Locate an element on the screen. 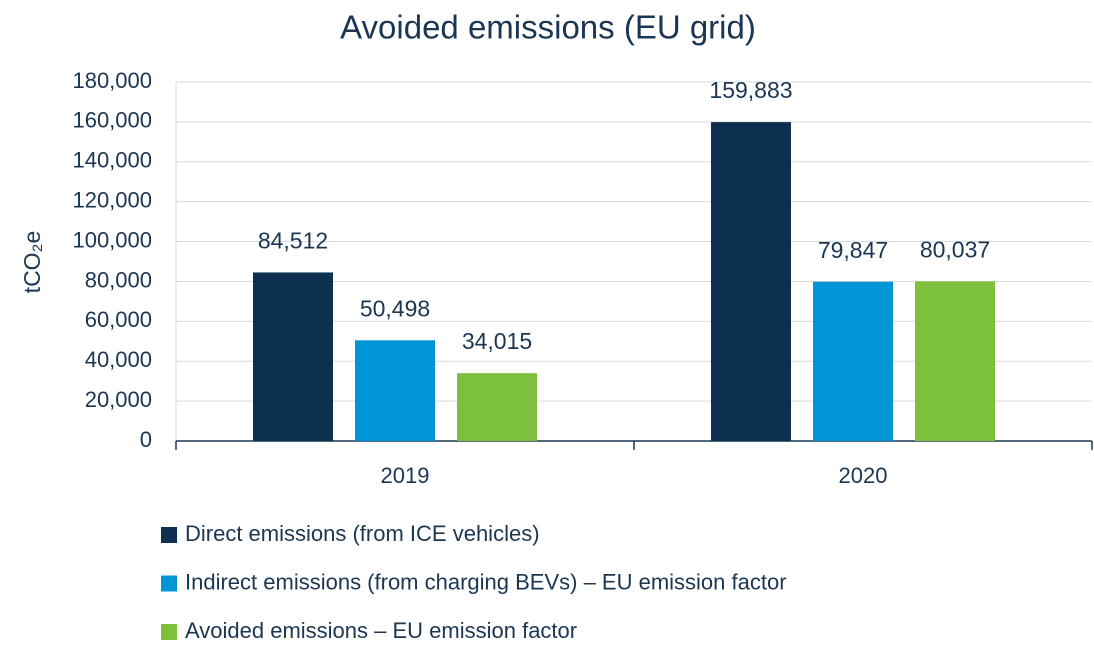 The image size is (1094, 650). y-tick-label: 180,000 is located at coordinates (112, 80).